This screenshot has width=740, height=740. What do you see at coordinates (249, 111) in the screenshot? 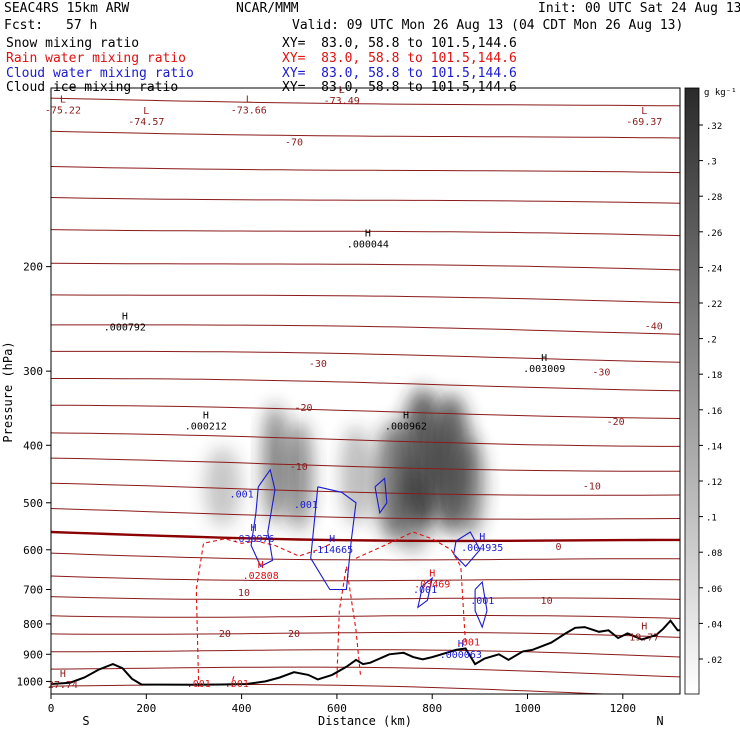
I see `extremum-value: -73.66` at bounding box center [249, 111].